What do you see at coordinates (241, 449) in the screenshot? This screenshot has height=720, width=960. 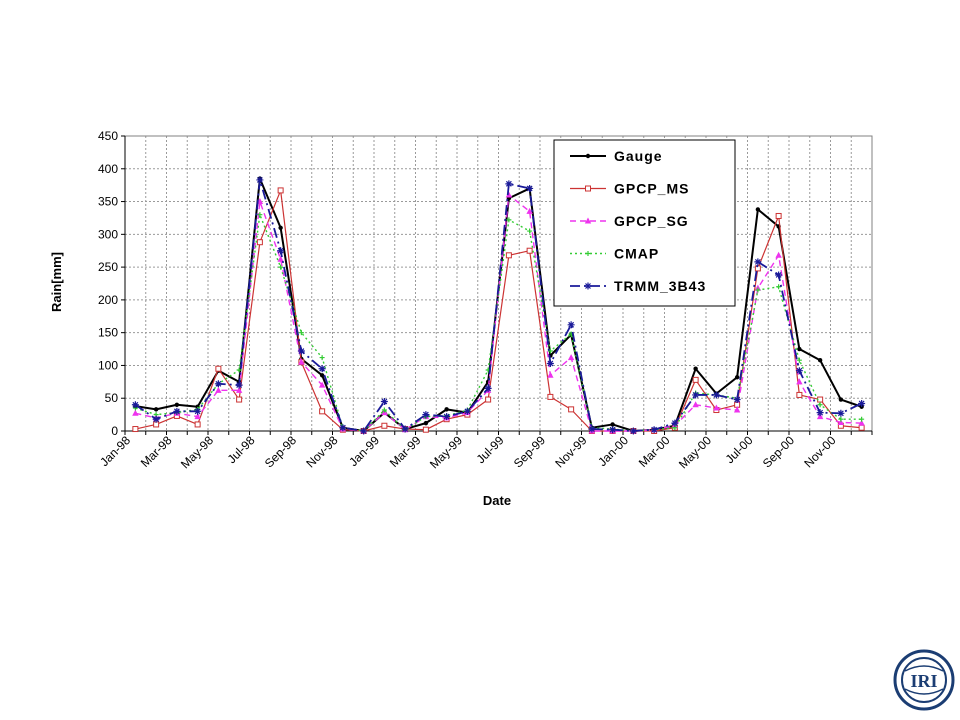 I see `x-tick-label: Jul-98` at bounding box center [241, 449].